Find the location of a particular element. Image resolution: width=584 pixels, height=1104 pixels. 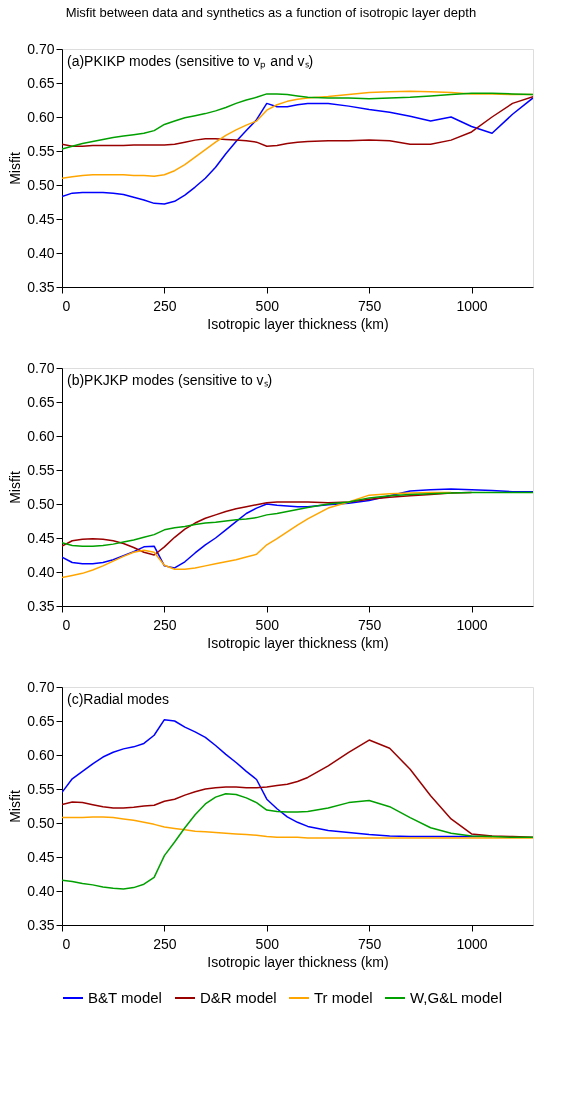

legend-label: D&R model is located at coordinates (238, 997).